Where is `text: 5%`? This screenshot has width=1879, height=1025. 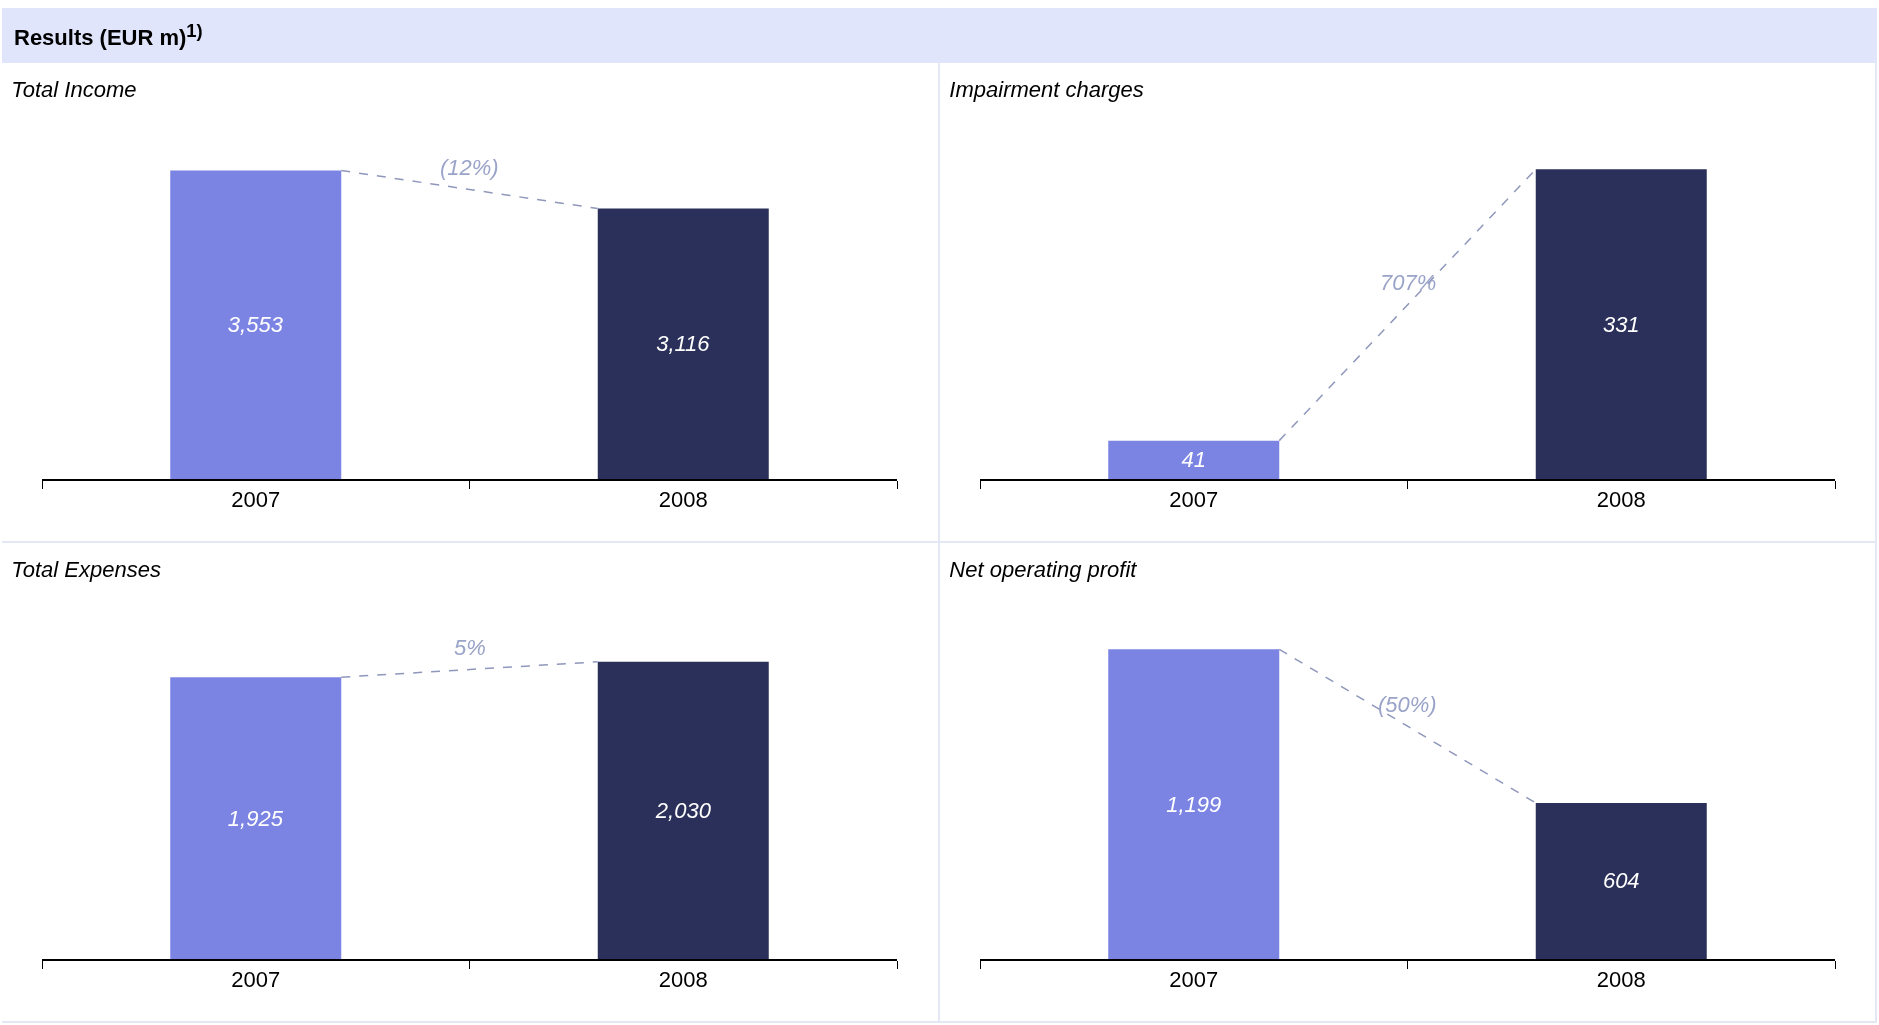 text: 5% is located at coordinates (470, 648).